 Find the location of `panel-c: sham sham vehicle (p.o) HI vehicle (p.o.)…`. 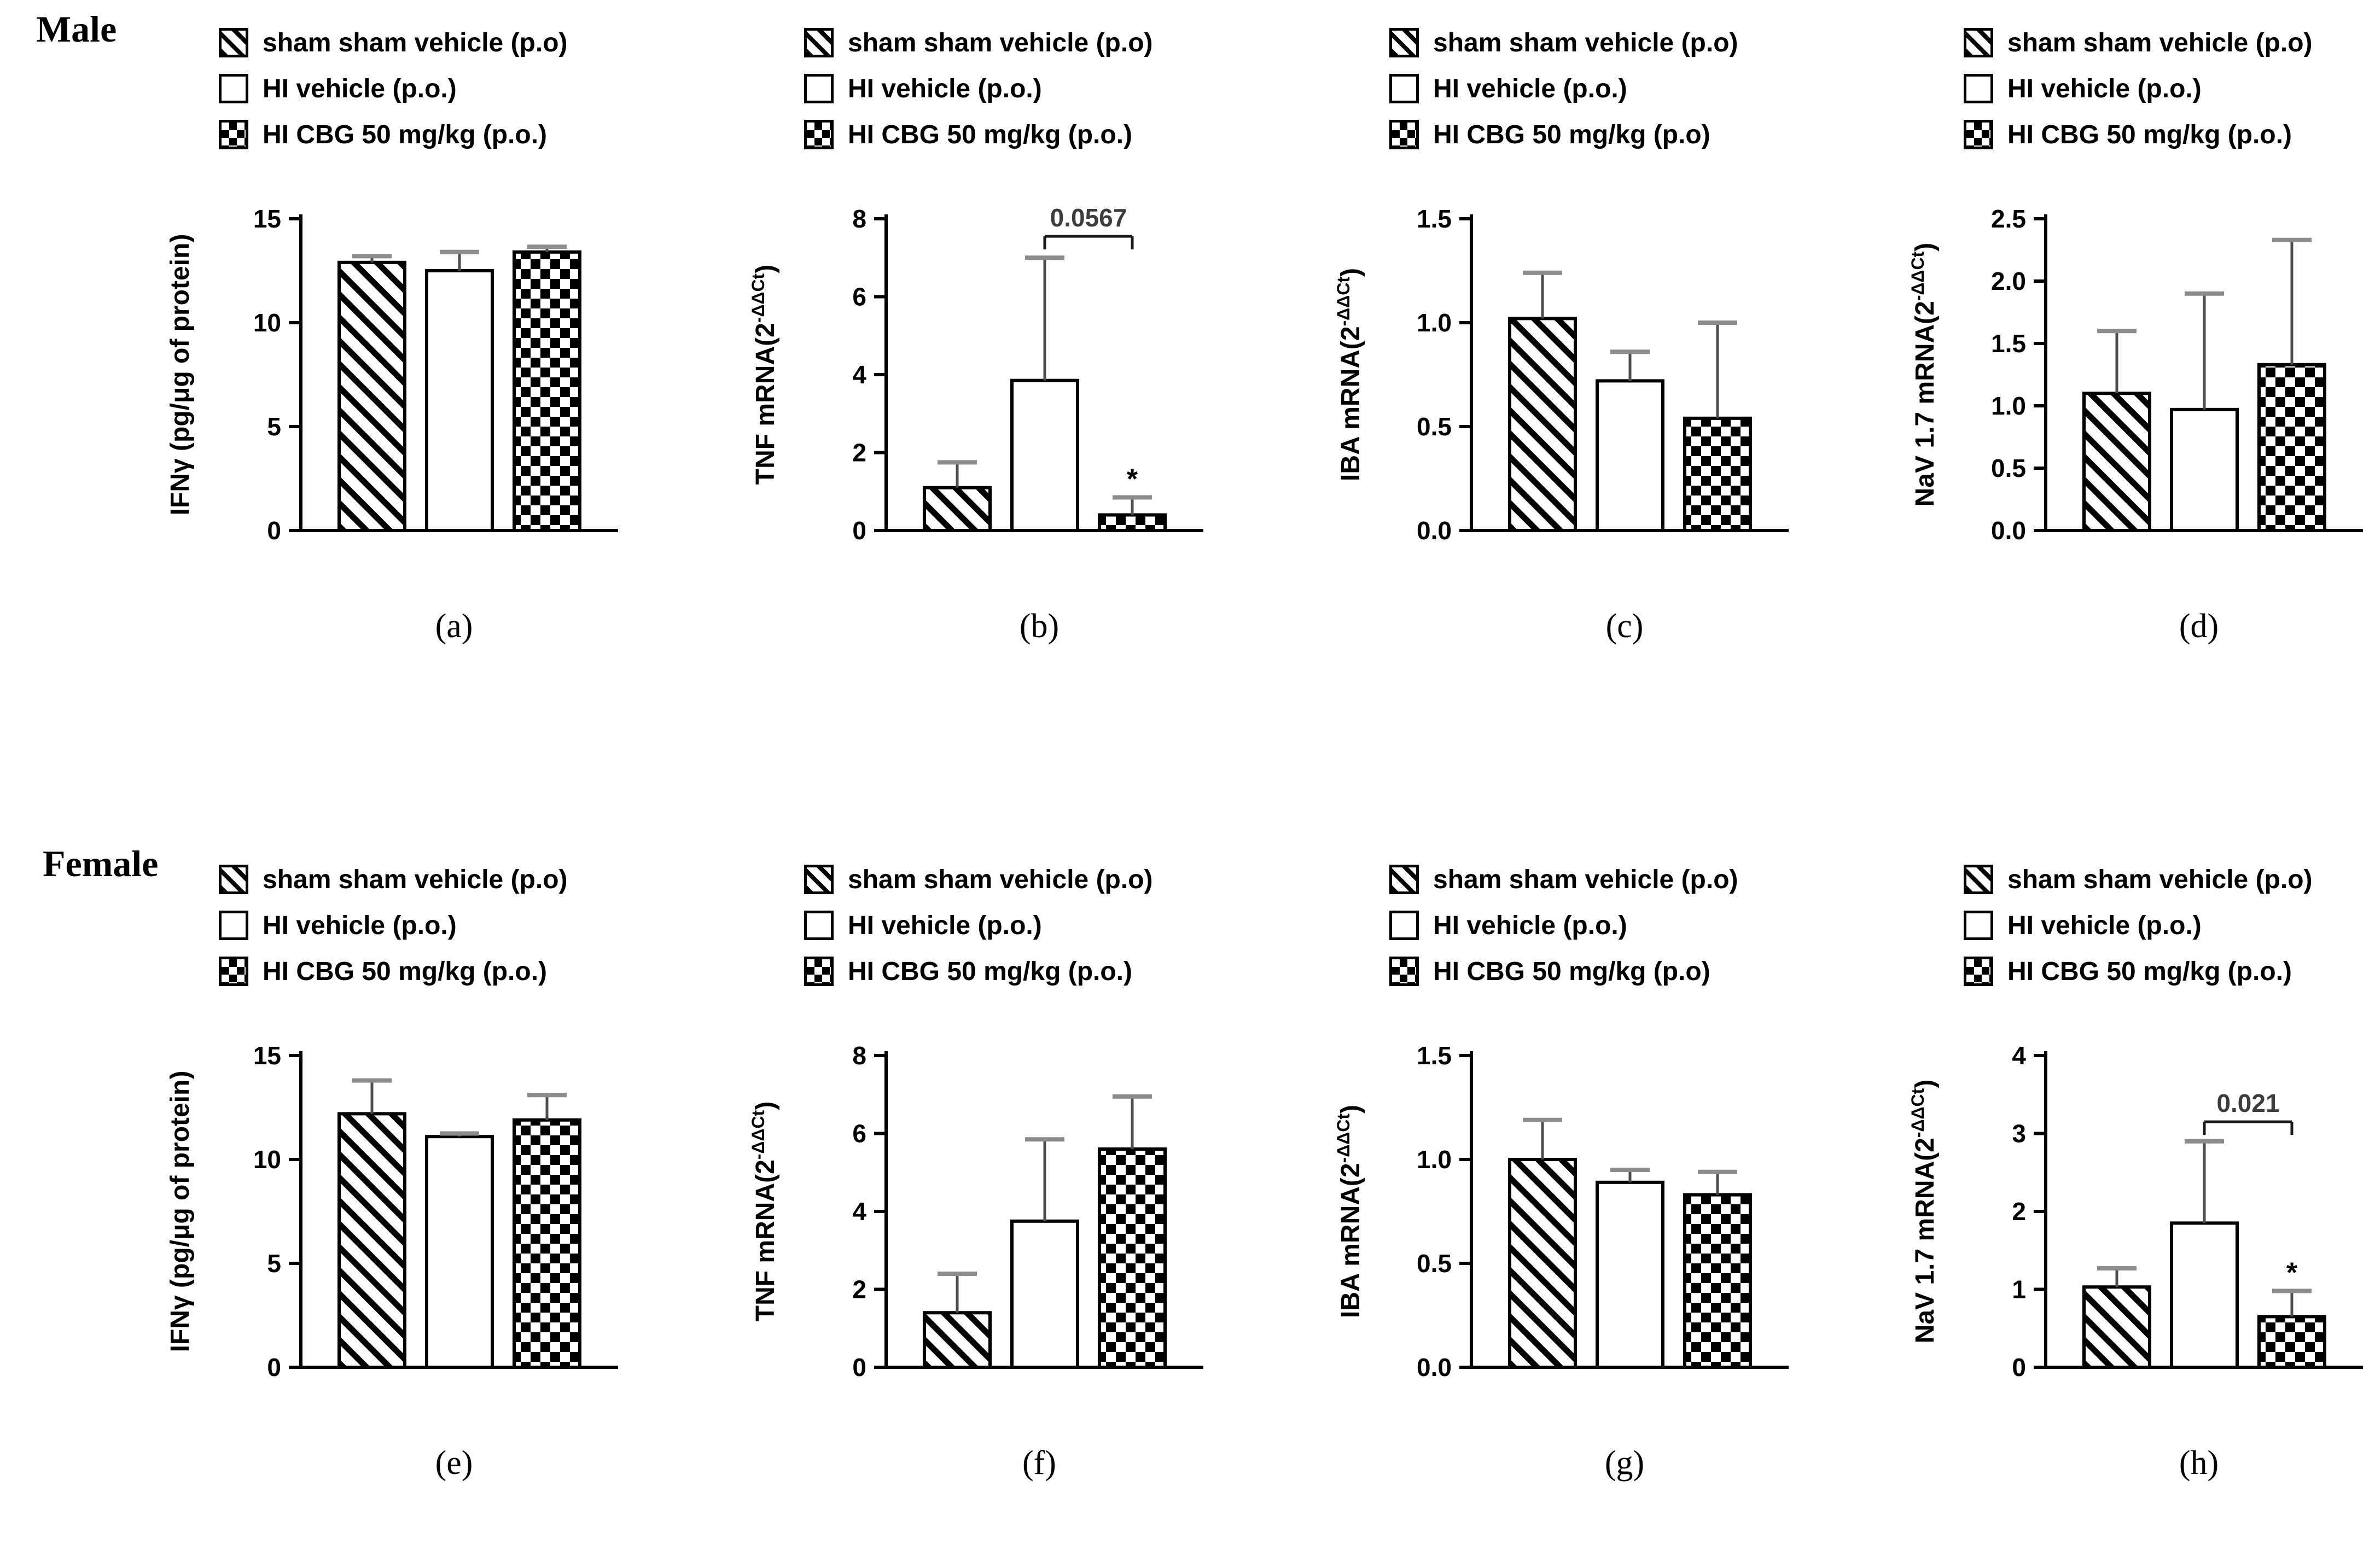

panel-c: sham sham vehicle (p.o) HI vehicle (p.o.)… is located at coordinates (1581, 405).